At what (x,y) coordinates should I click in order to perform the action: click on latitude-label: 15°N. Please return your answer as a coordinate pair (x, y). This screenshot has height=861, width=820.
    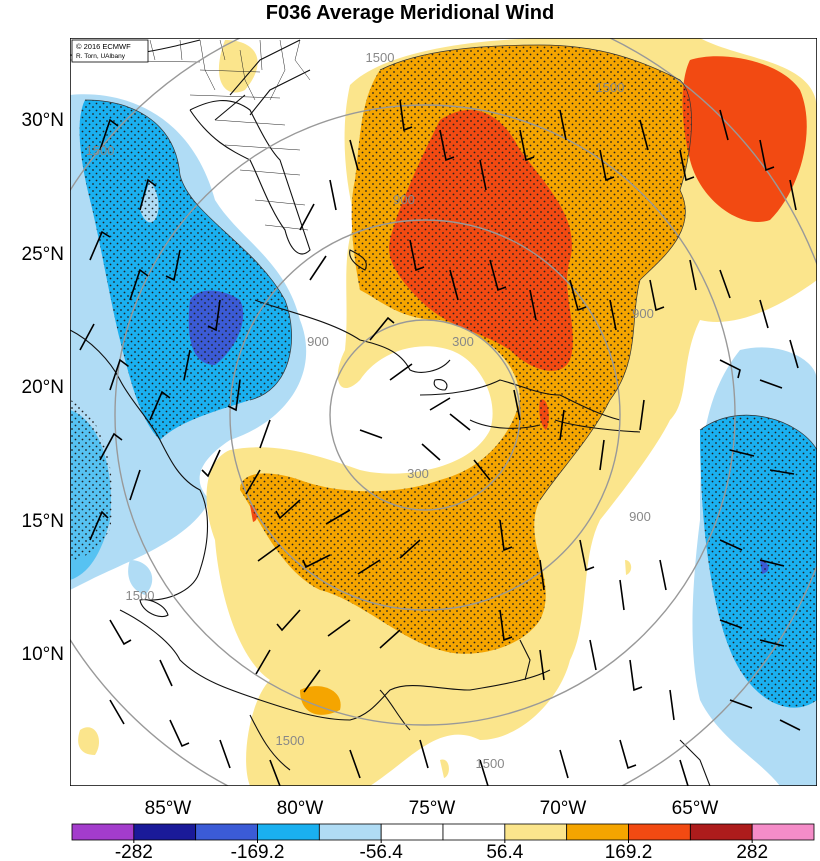
    Looking at the image, I should click on (43, 521).